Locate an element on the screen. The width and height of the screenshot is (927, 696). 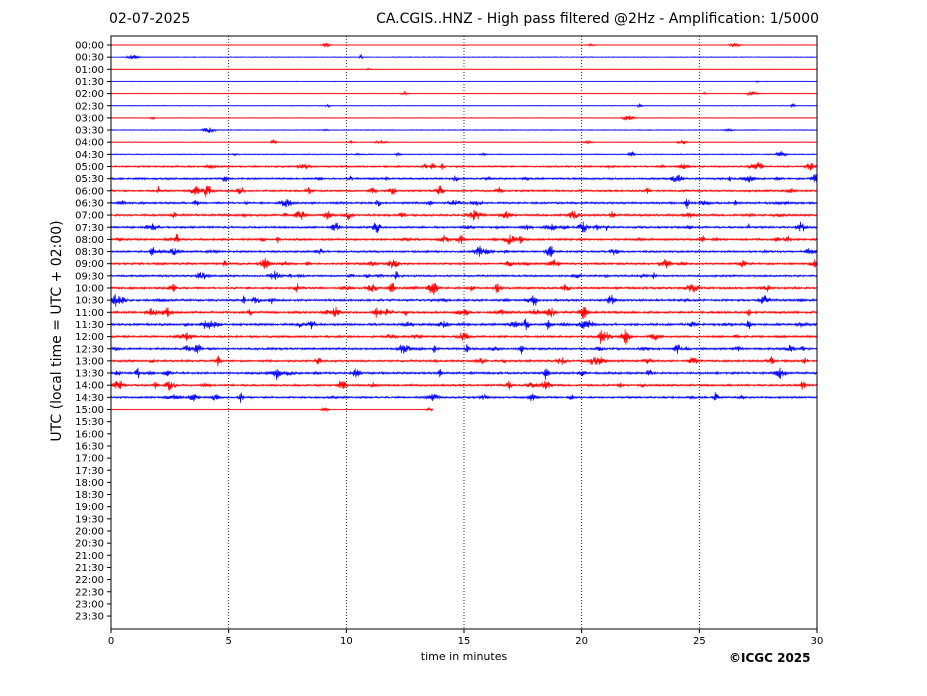
y-tick-label: 18:00 is located at coordinates (89, 483).